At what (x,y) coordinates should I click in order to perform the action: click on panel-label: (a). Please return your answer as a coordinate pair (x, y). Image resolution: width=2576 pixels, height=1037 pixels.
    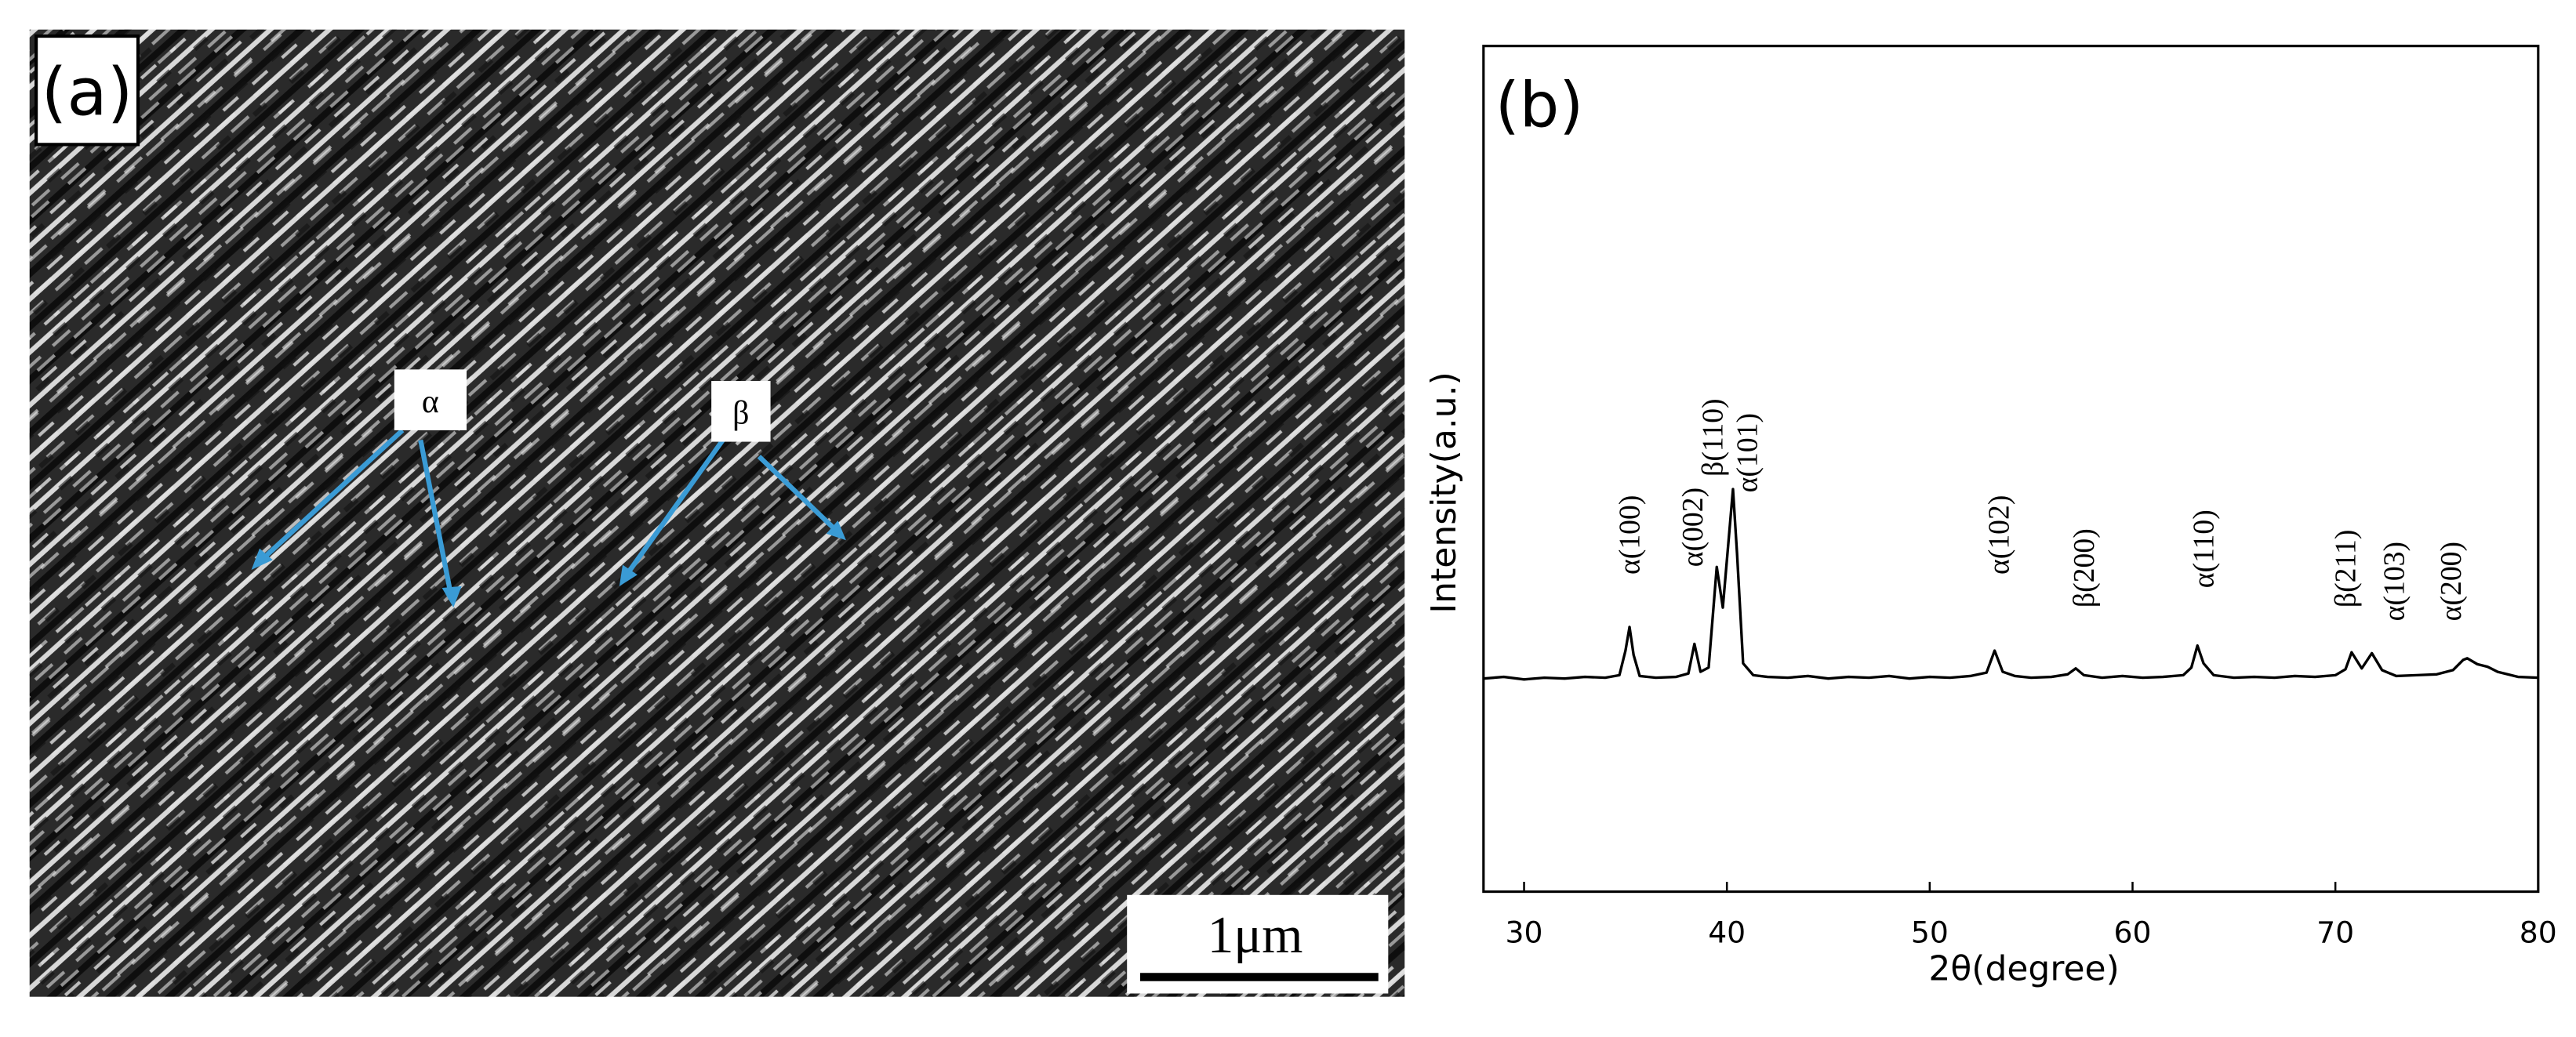
    Looking at the image, I should click on (87, 92).